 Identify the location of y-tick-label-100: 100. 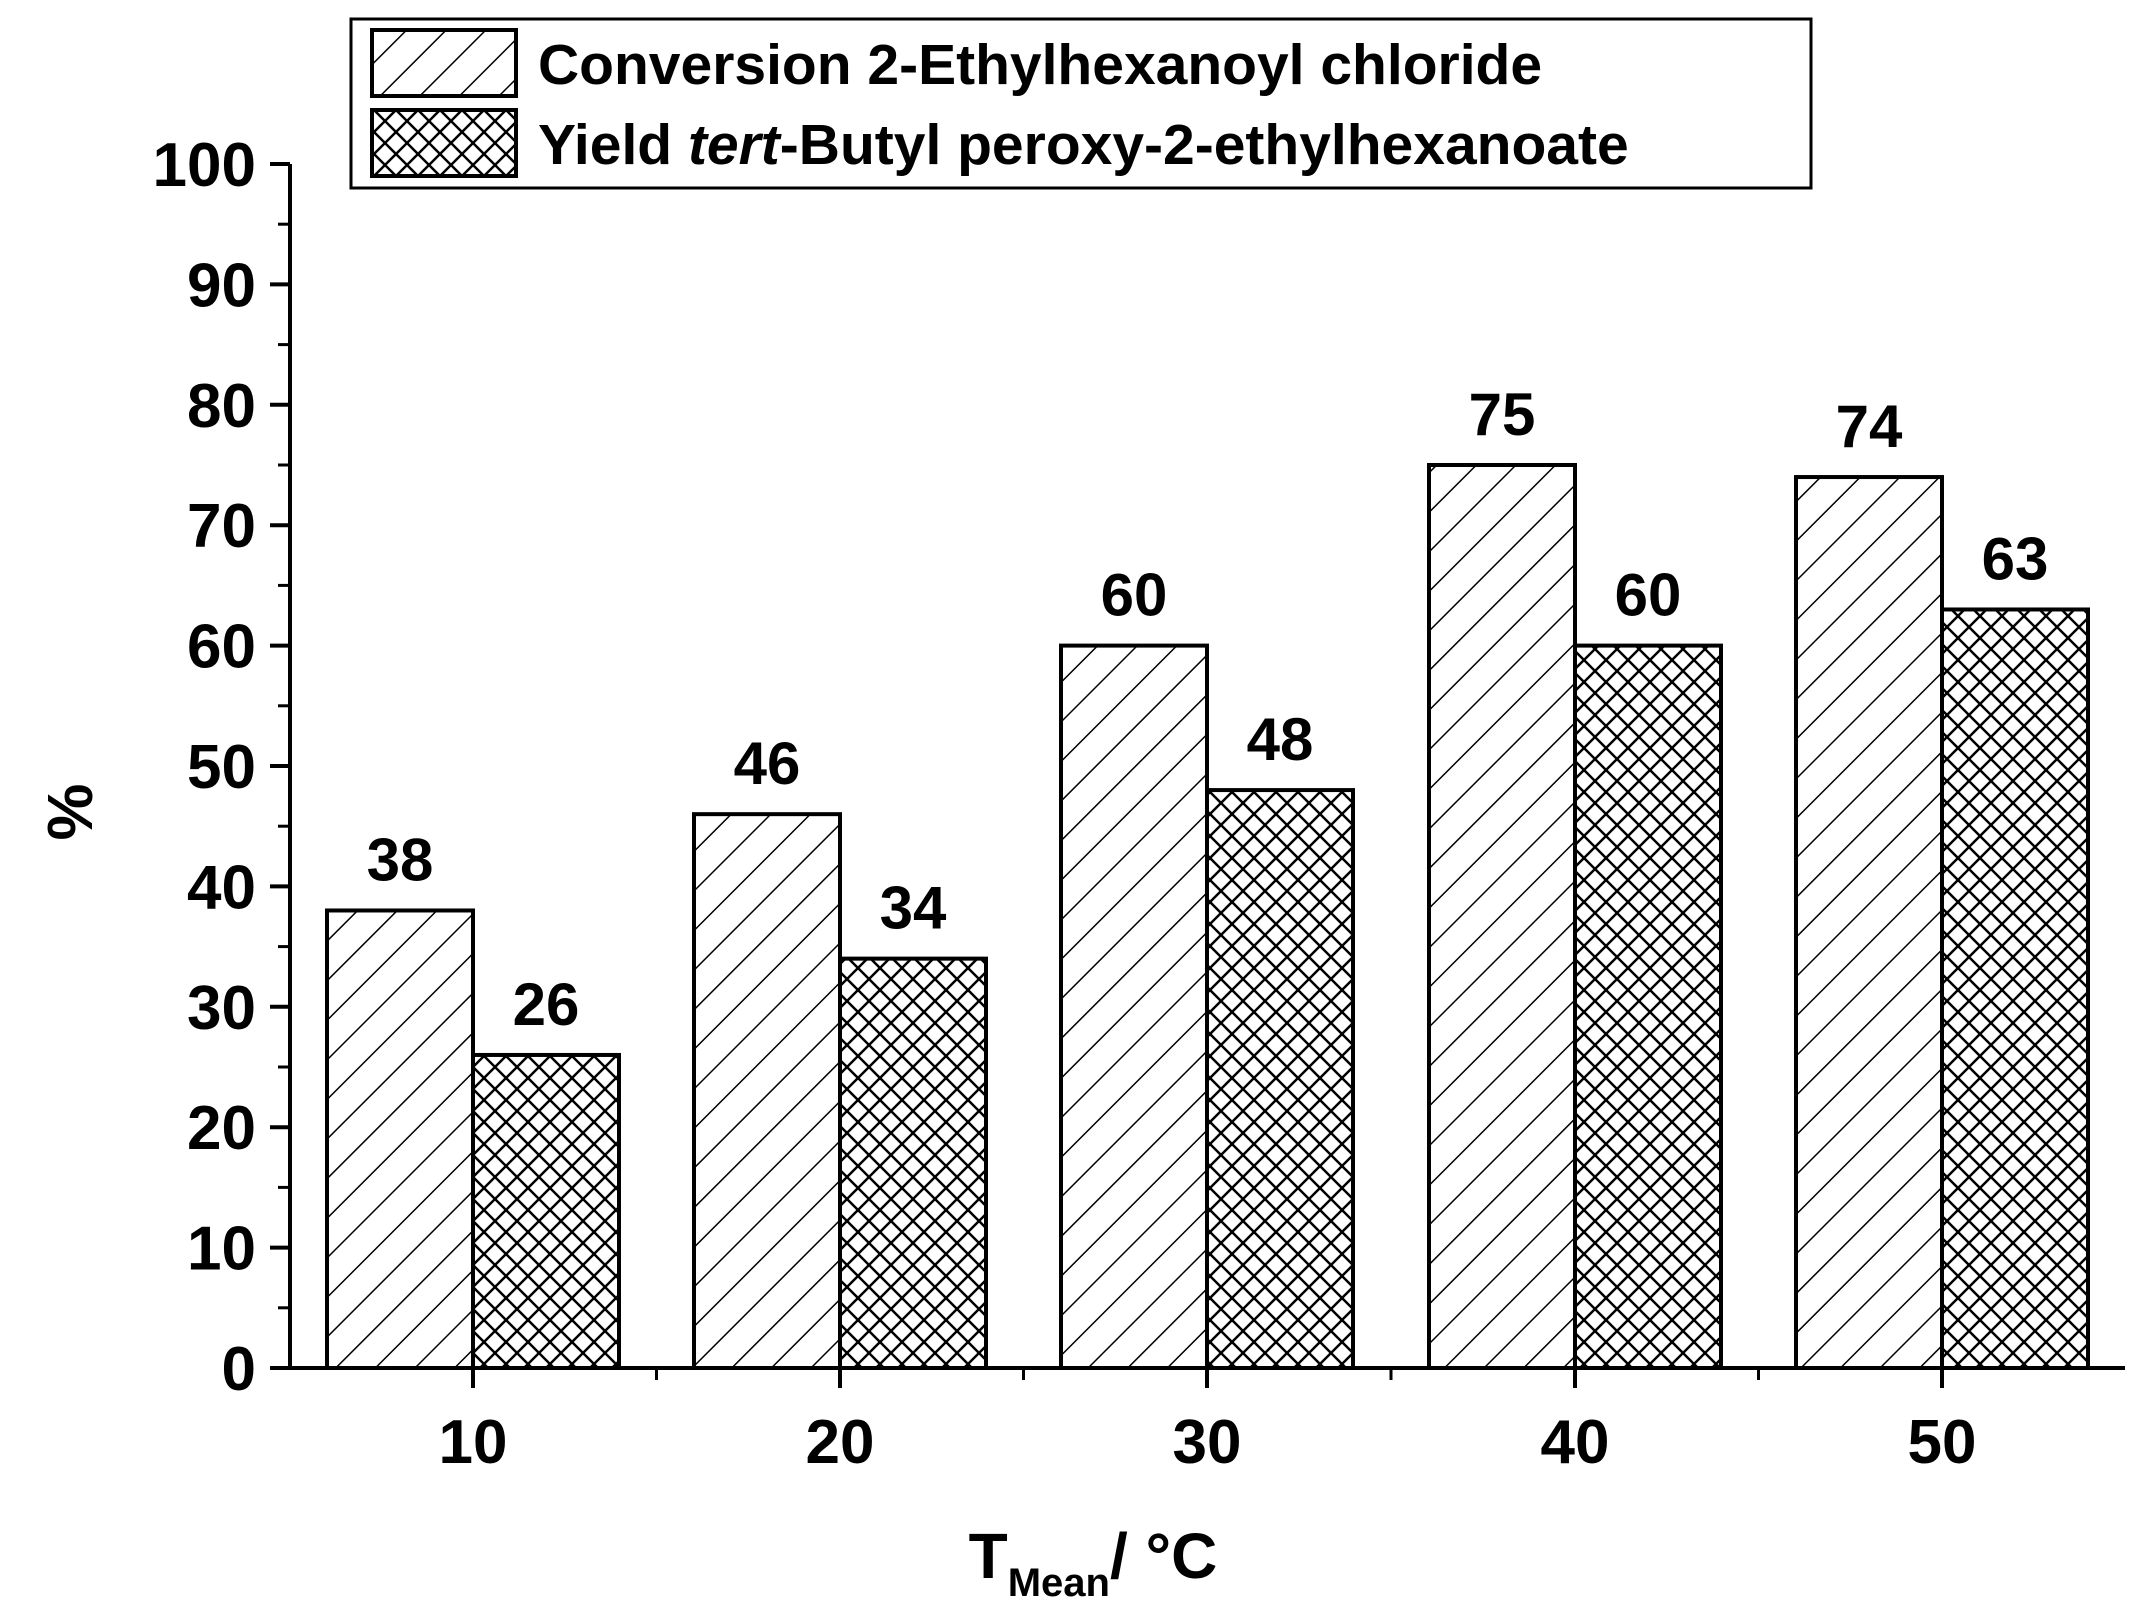
(204, 165).